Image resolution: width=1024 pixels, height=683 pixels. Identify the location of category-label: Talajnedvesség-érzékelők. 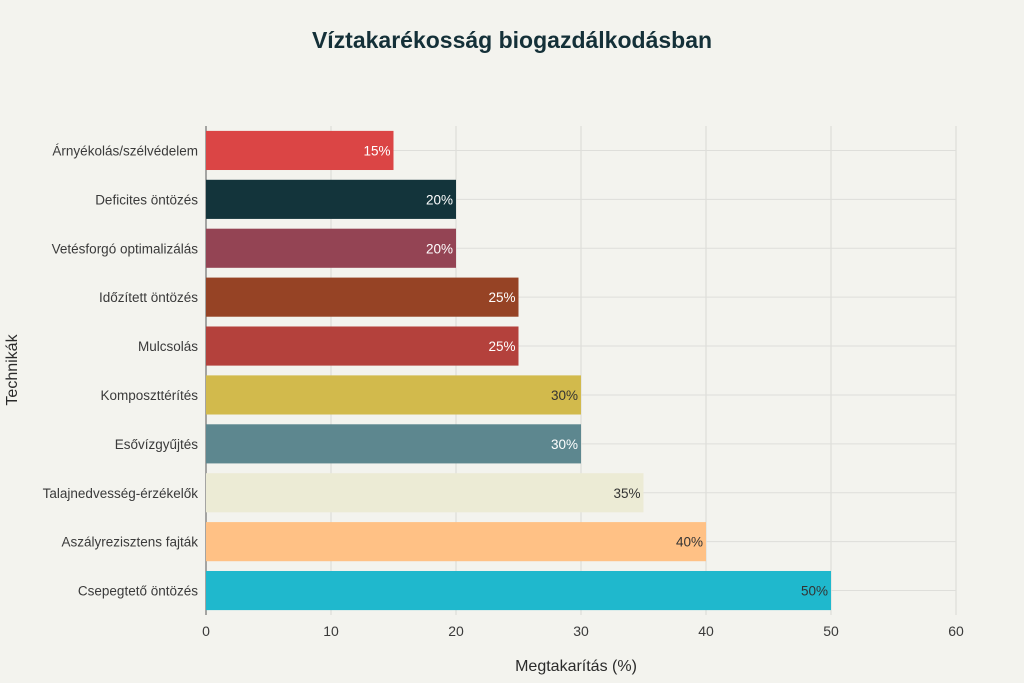
(121, 493).